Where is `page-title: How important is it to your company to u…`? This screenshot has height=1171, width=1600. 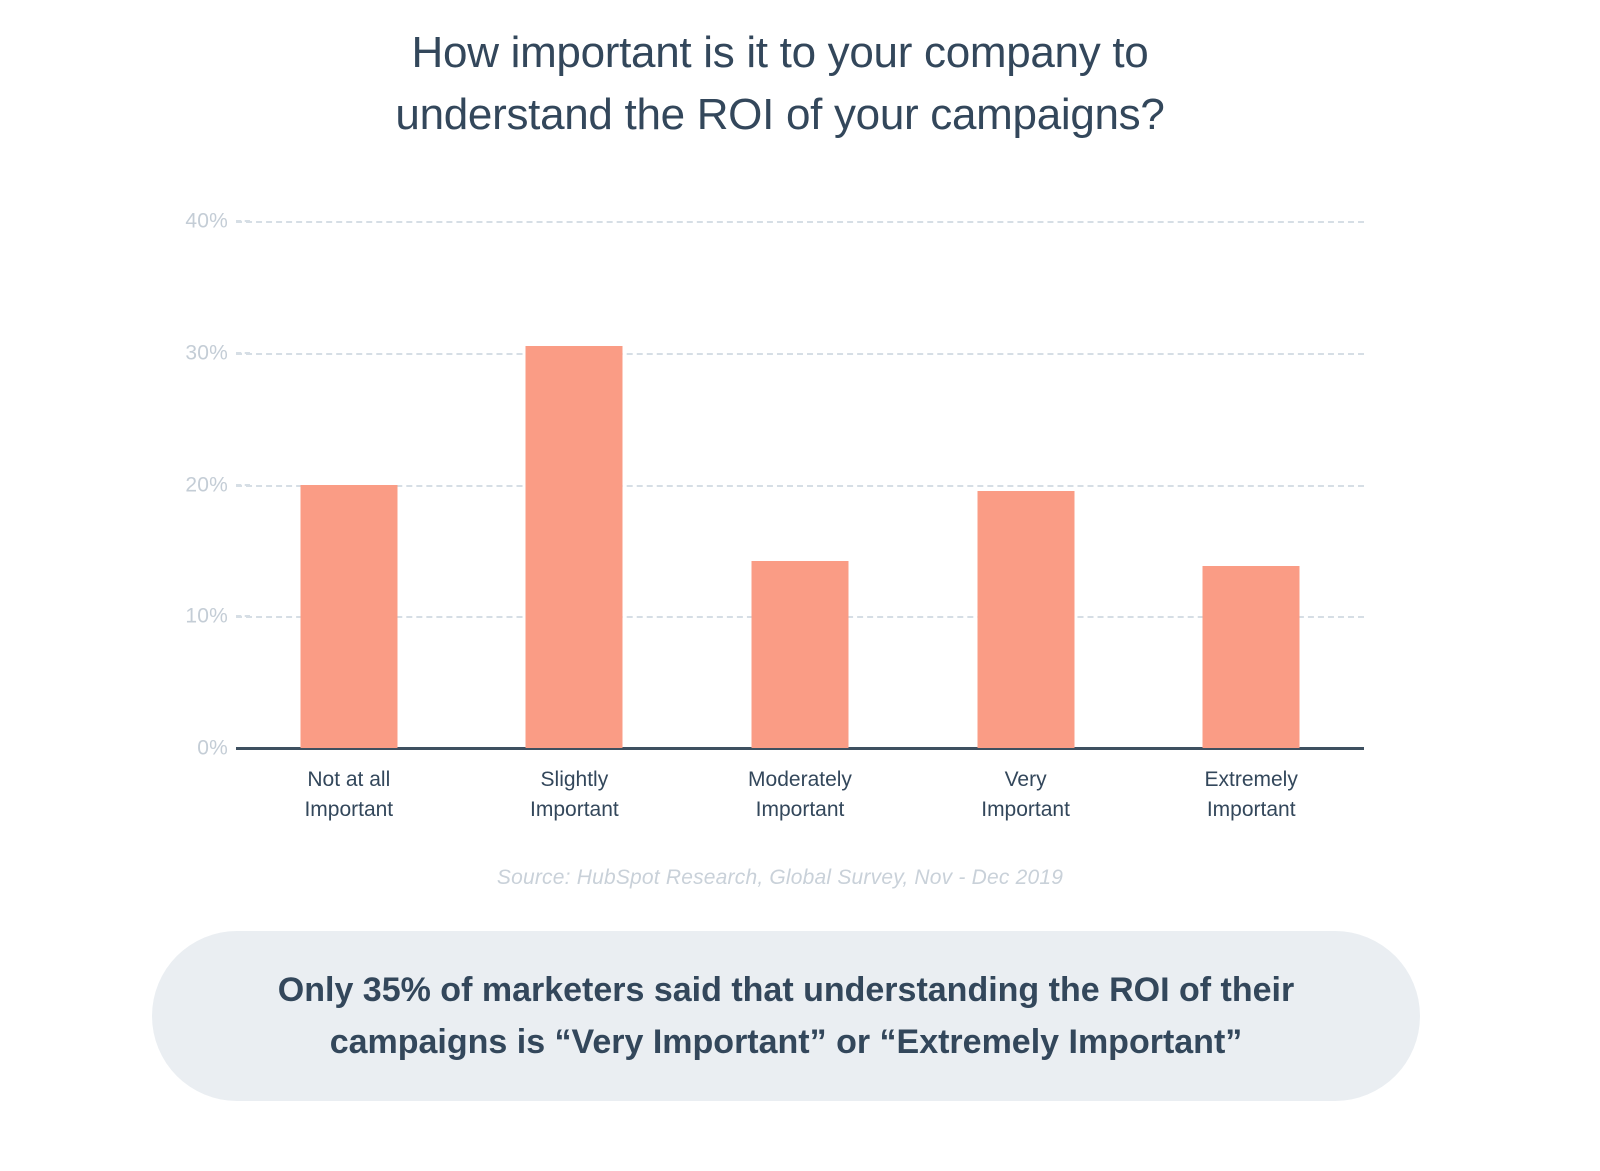 page-title: How important is it to your company to u… is located at coordinates (780, 84).